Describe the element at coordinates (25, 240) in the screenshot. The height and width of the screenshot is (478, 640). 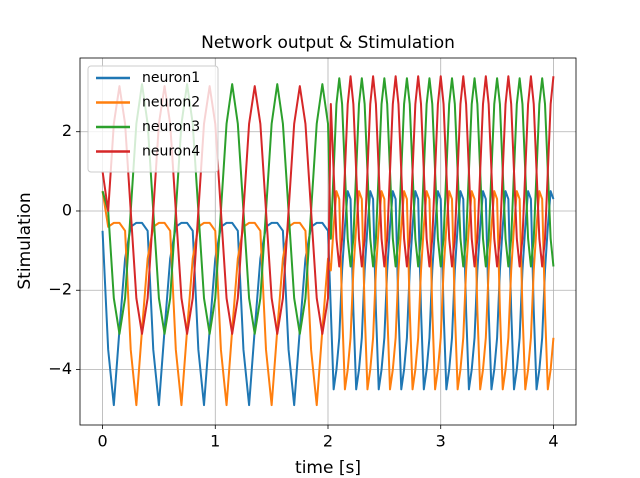
I see `y-axis-label: Stimulation` at that location.